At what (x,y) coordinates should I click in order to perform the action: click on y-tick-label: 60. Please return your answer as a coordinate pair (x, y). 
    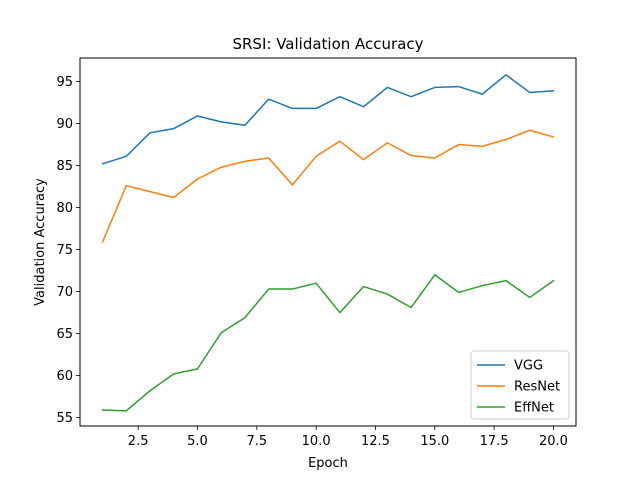
    Looking at the image, I should click on (64, 376).